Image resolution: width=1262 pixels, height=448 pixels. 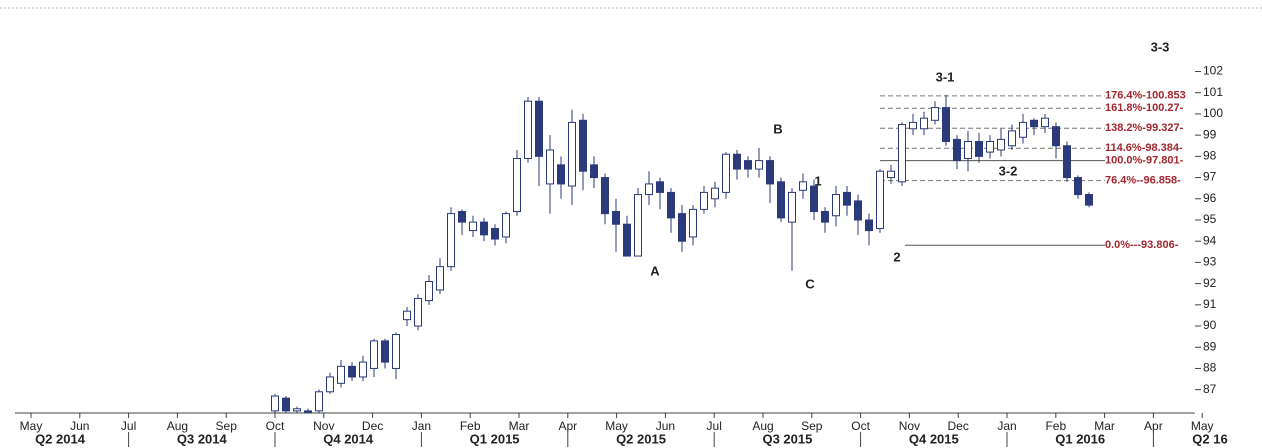 What do you see at coordinates (1142, 245) in the screenshot?
I see `fib-label: 0.0%---93.806-` at bounding box center [1142, 245].